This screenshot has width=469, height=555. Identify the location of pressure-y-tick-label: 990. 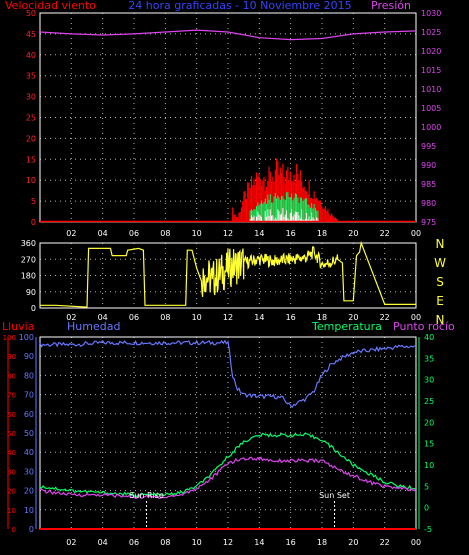
(428, 165).